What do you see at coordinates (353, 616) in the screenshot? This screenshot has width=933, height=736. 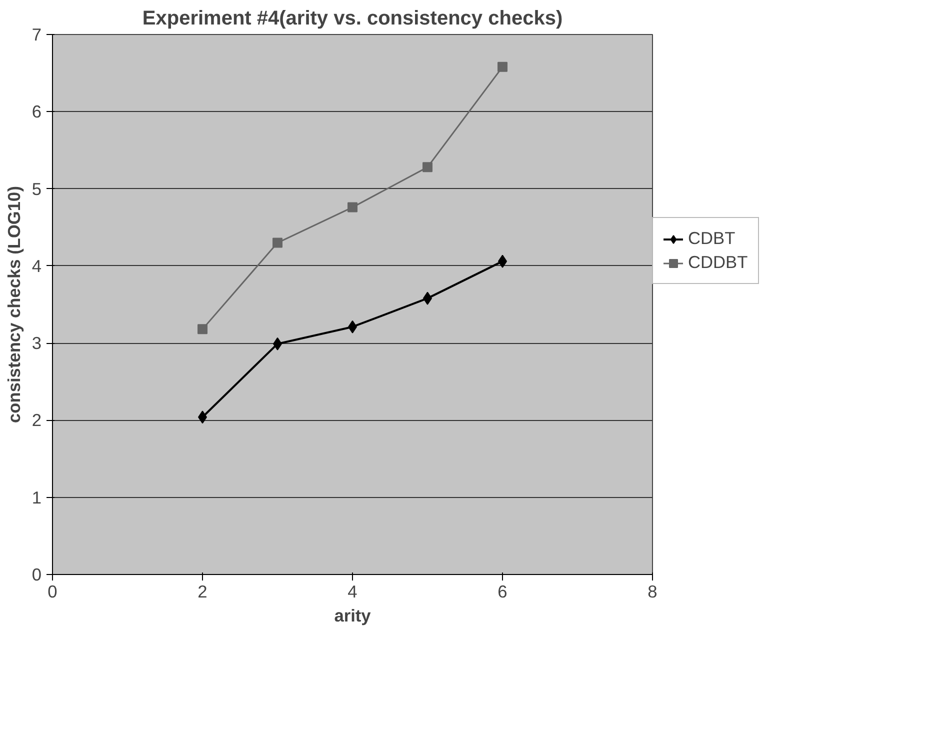 I see `x-axis-title: arity` at bounding box center [353, 616].